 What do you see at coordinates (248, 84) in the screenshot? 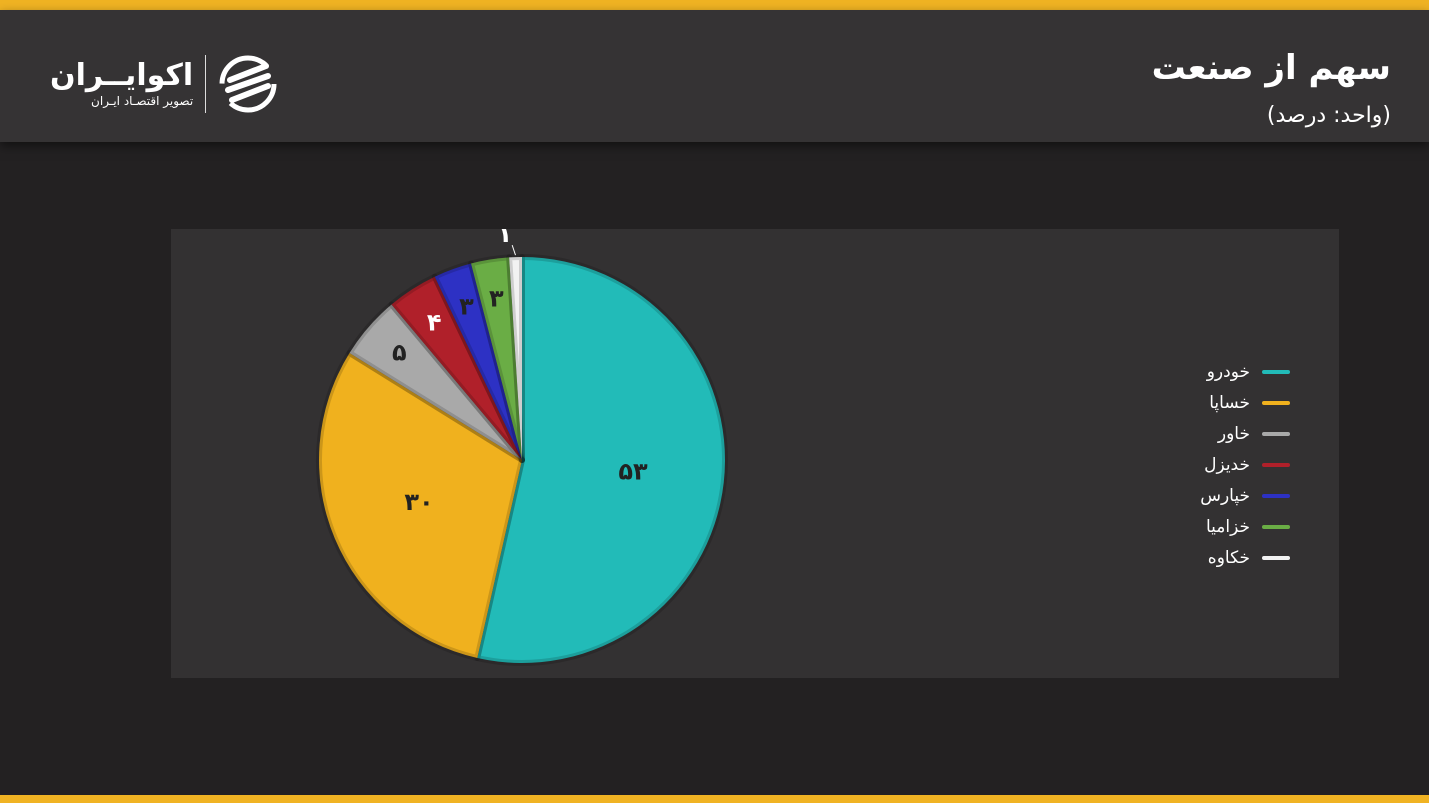
I see `logo-mark-icon` at bounding box center [248, 84].